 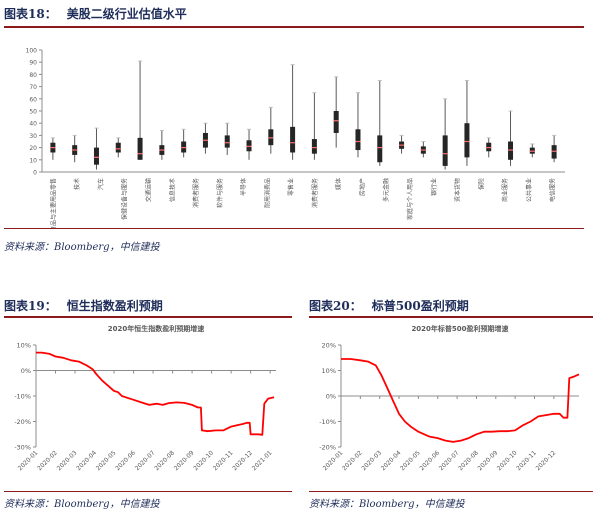 I want to click on x-category-label: 交通运输, so click(x=148, y=190).